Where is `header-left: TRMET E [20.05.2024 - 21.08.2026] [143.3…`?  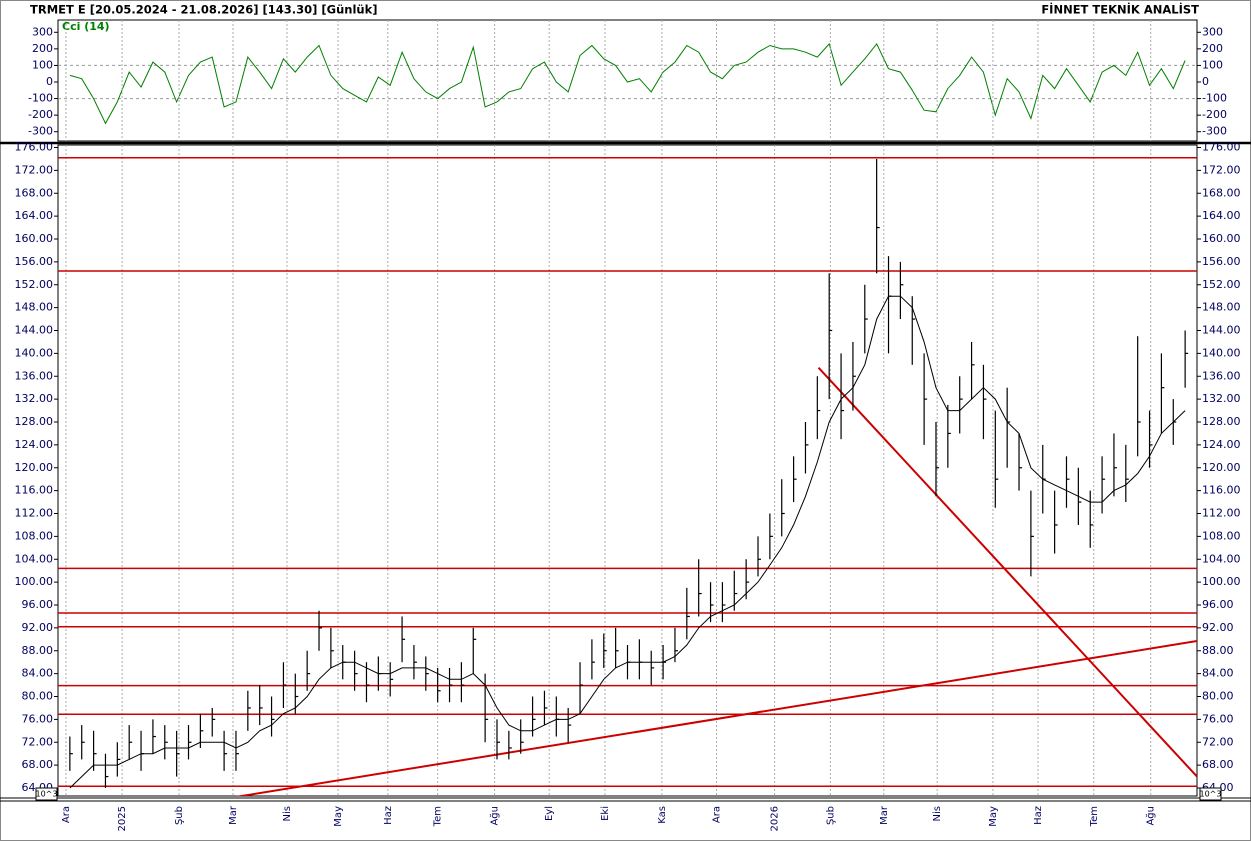 header-left: TRMET E [20.05.2024 - 21.08.2026] [143.3… is located at coordinates (204, 10).